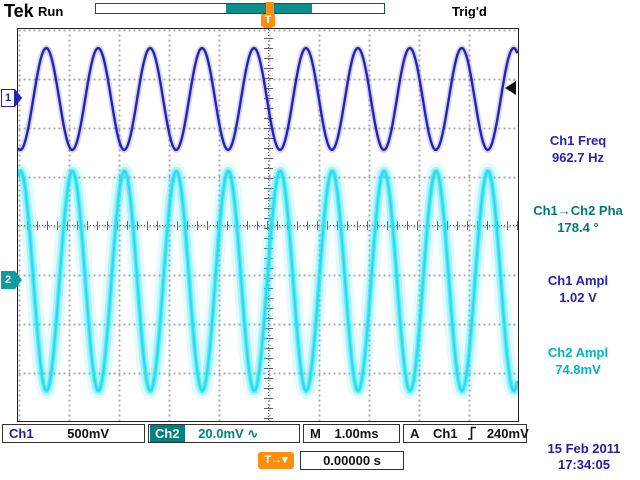  Describe the element at coordinates (221, 433) in the screenshot. I see `ch2-scale-value: 20.0mV` at that location.